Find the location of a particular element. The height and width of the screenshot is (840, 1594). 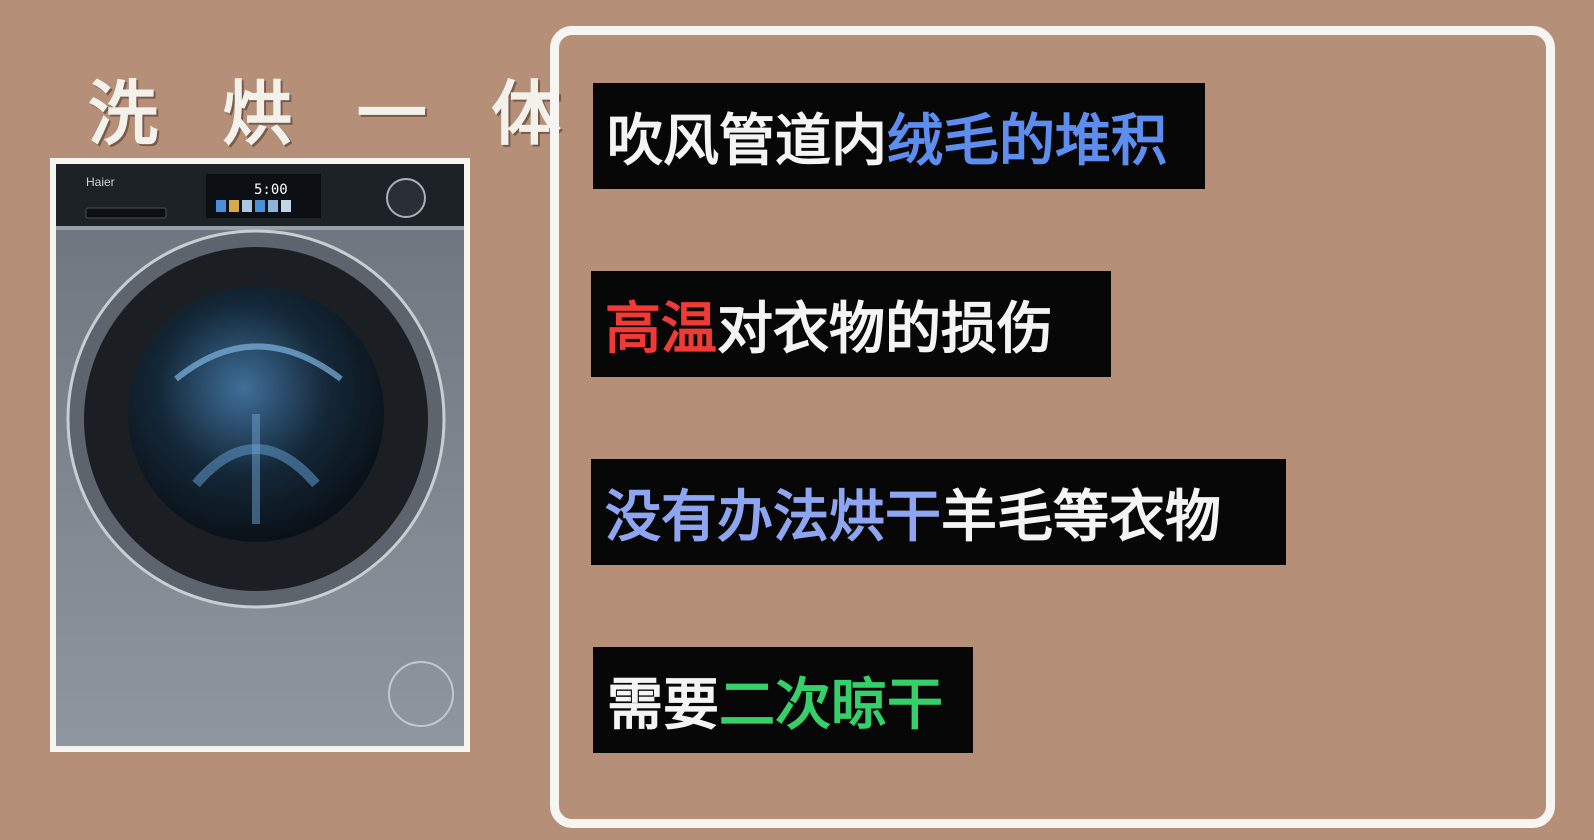

display-readout: 5:00 is located at coordinates (271, 190).